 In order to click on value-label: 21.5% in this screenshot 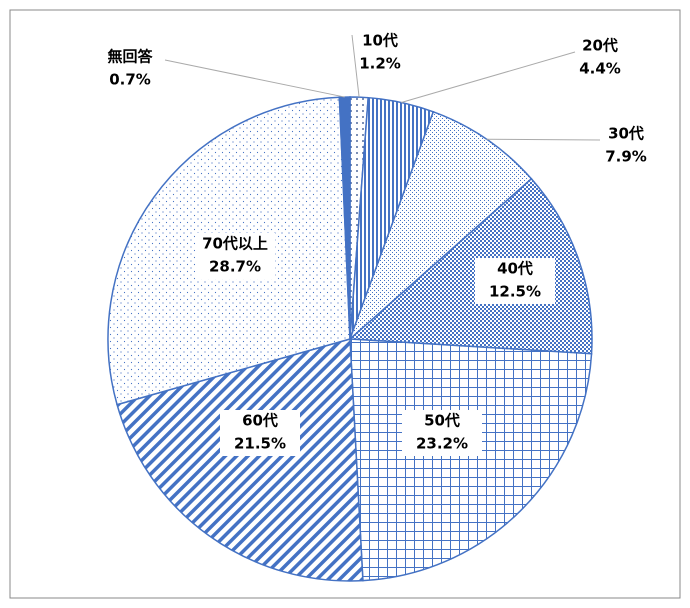, I will do `click(260, 444)`.